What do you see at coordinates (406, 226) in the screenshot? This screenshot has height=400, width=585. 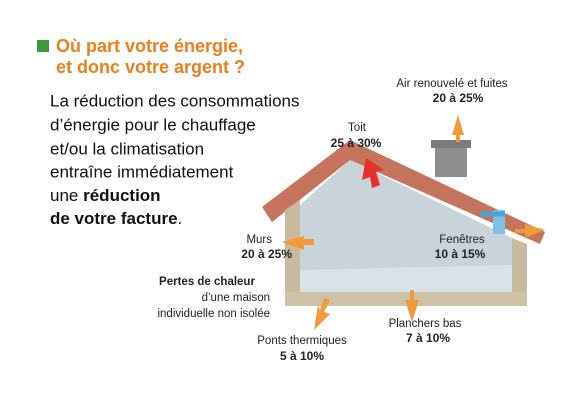 I see `interior` at bounding box center [406, 226].